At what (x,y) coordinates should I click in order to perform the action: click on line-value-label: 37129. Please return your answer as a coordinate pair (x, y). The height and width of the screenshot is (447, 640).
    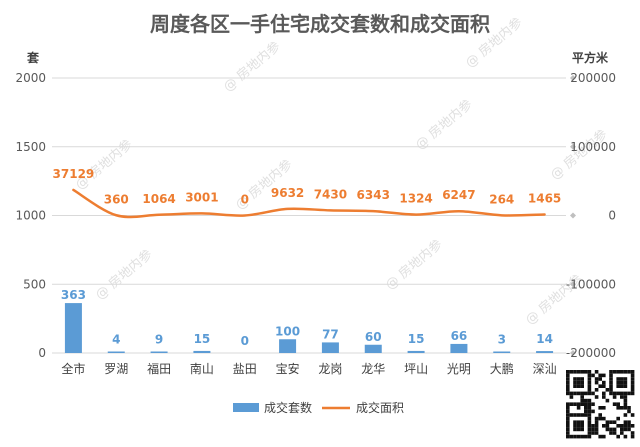
    Looking at the image, I should click on (74, 174).